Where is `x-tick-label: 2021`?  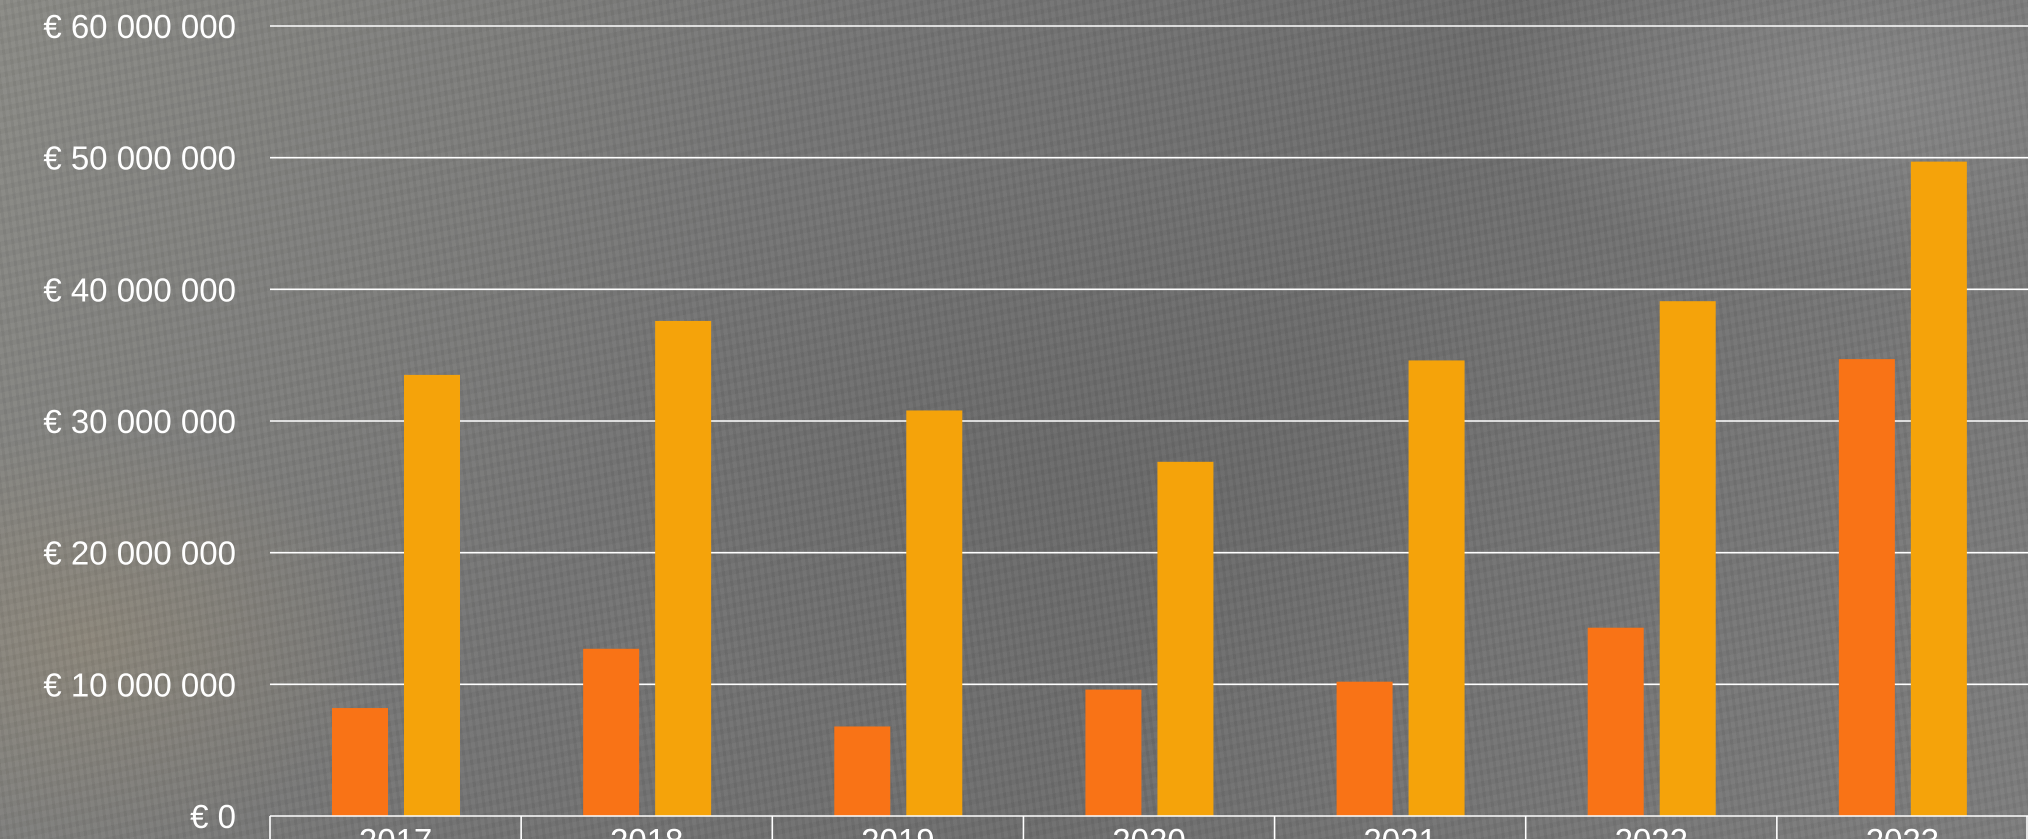
x-tick-label: 2021 is located at coordinates (1399, 830).